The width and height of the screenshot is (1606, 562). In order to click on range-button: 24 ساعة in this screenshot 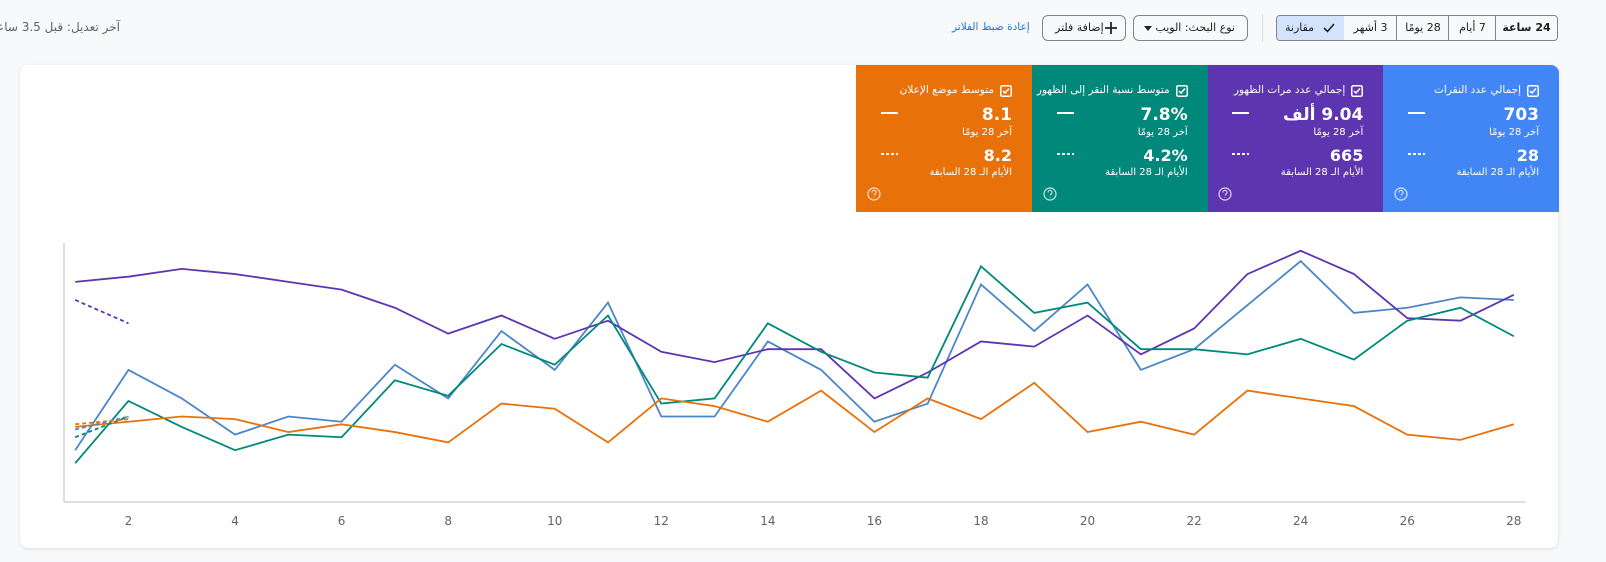, I will do `click(1526, 28)`.